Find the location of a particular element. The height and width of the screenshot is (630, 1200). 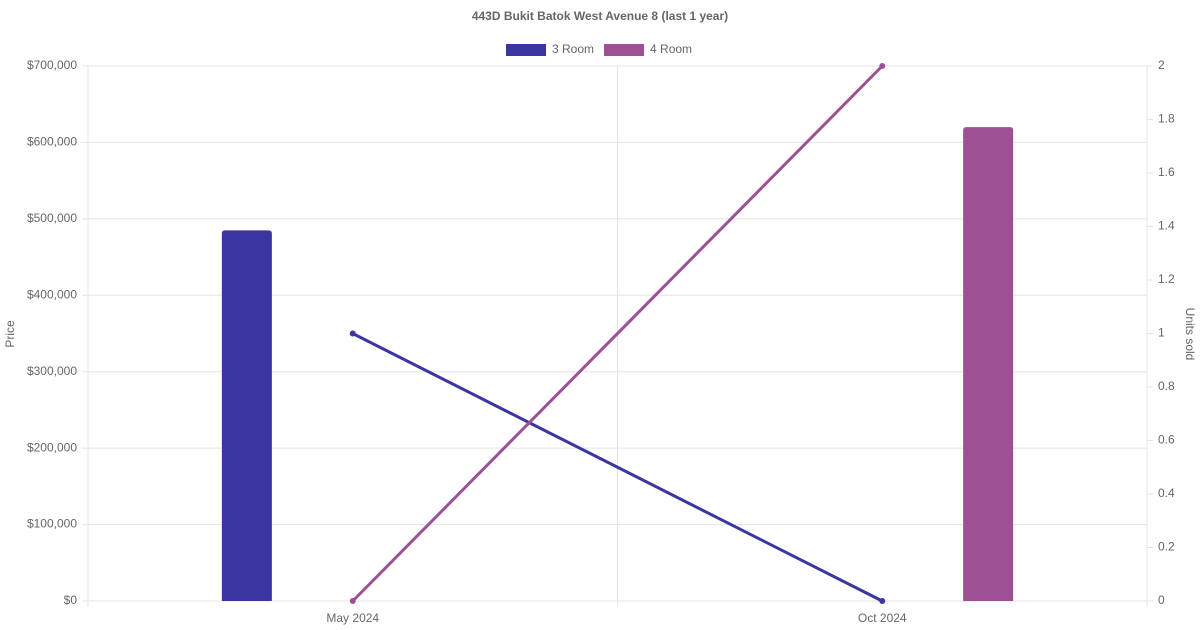

legend-label: 3 Room is located at coordinates (573, 49).